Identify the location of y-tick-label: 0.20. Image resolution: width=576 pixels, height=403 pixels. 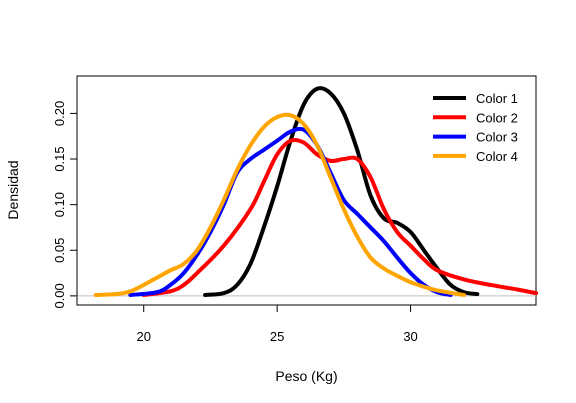
(59, 113).